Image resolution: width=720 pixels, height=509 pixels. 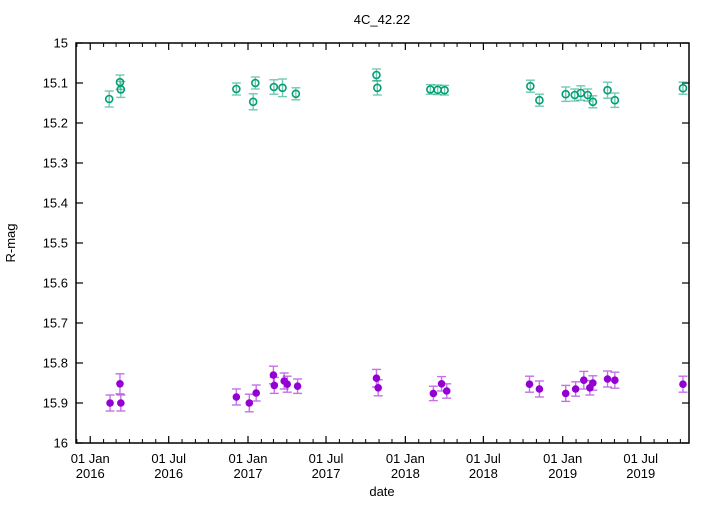 I want to click on y-tick-label: 15.3, so click(x=55, y=163).